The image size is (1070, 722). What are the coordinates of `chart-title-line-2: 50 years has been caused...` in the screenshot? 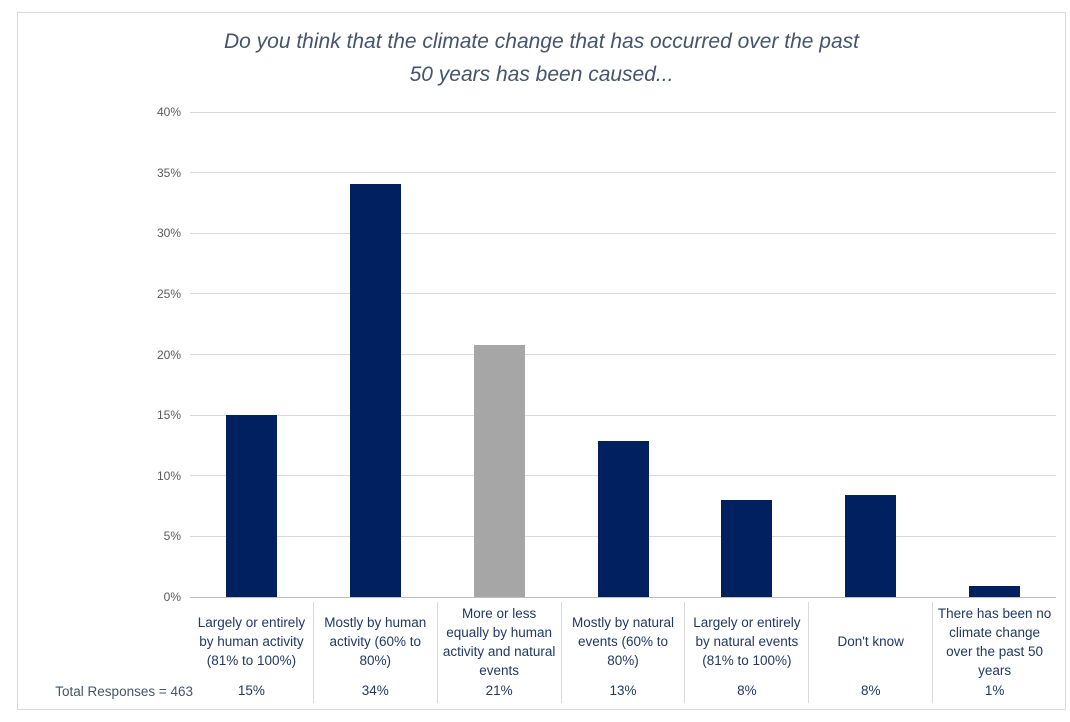 It's located at (541, 74).